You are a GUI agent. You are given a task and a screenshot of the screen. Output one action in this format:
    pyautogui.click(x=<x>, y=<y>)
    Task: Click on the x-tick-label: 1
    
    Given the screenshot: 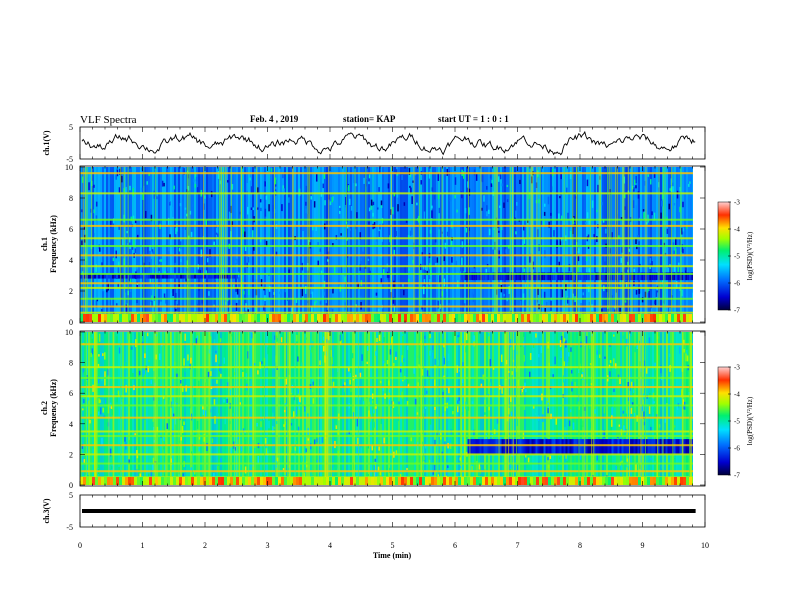 What is the action you would take?
    pyautogui.click(x=143, y=545)
    